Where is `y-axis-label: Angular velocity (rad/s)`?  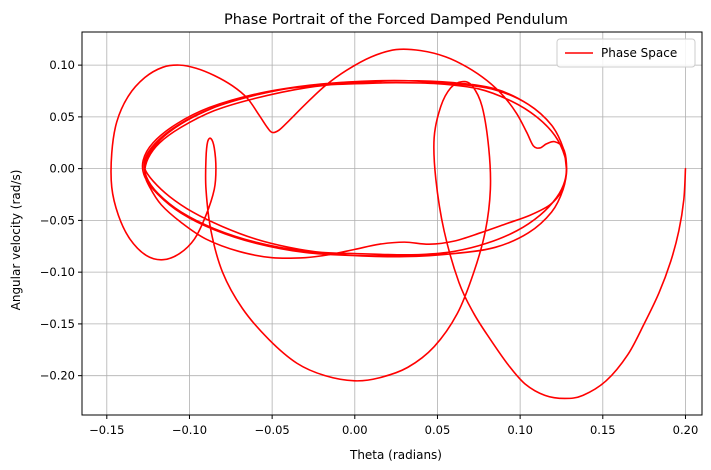 y-axis-label: Angular velocity (rad/s) is located at coordinates (16, 240).